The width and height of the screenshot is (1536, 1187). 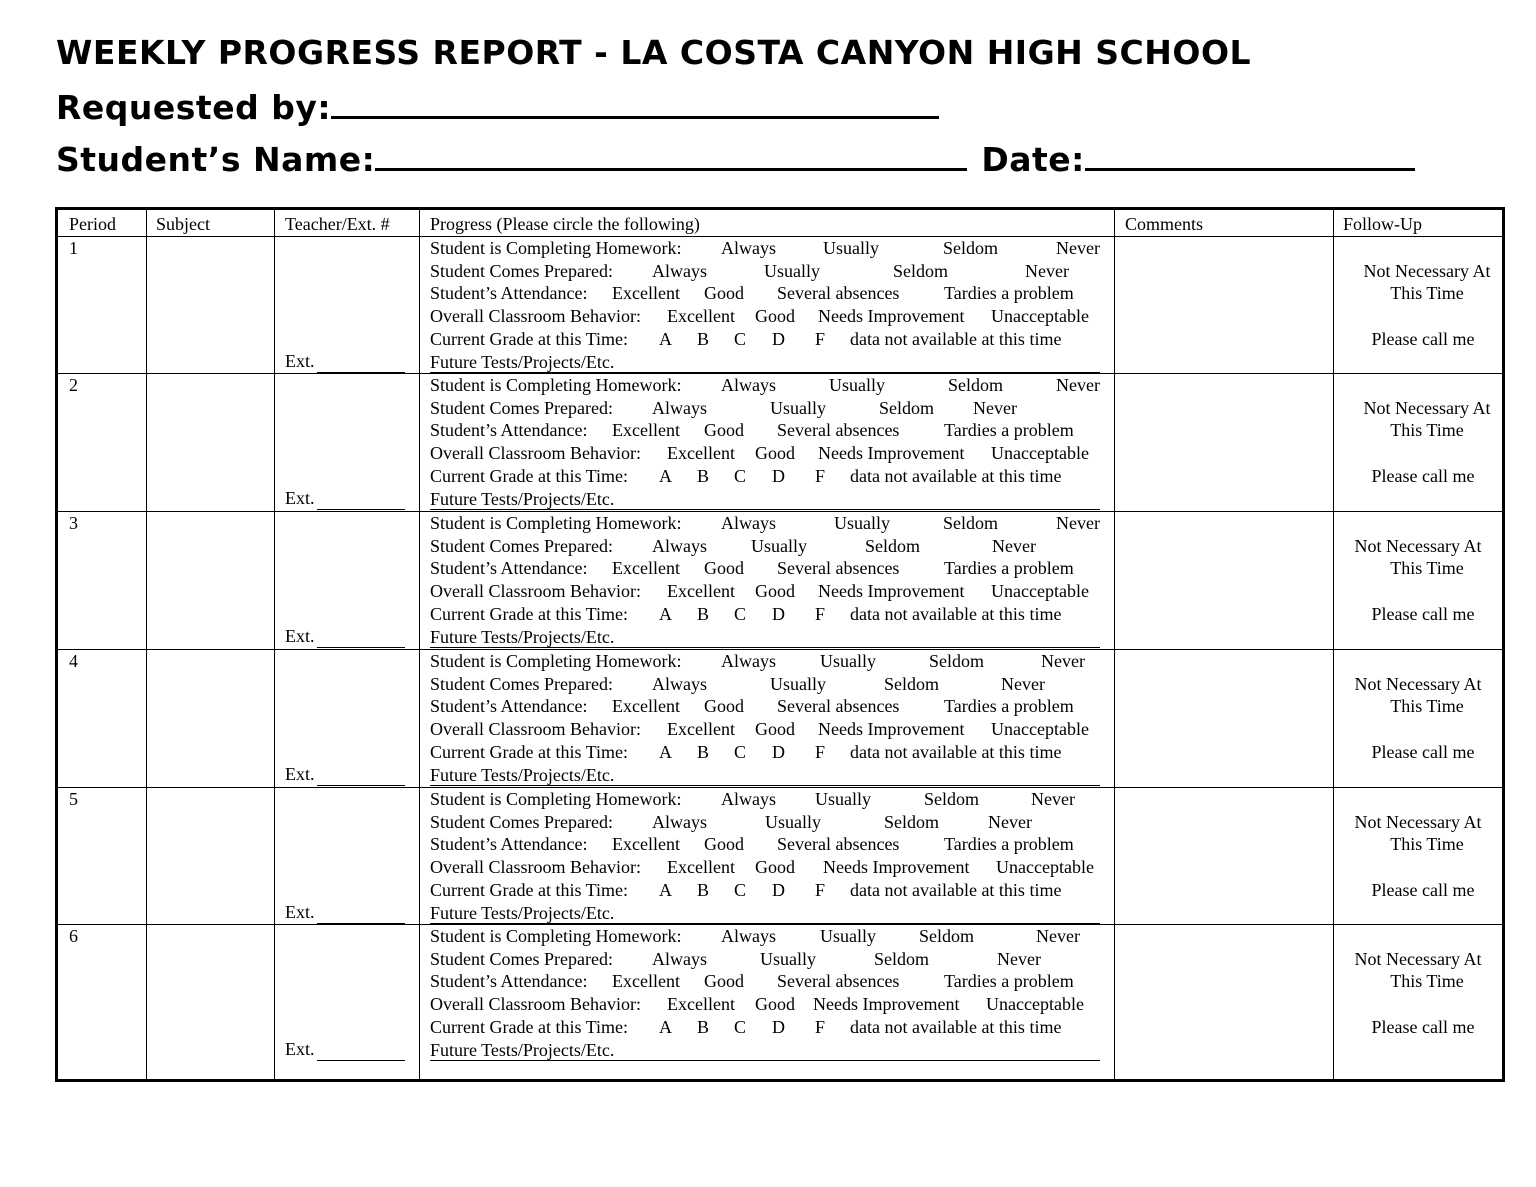 I want to click on student-name-blank, so click(x=671, y=154).